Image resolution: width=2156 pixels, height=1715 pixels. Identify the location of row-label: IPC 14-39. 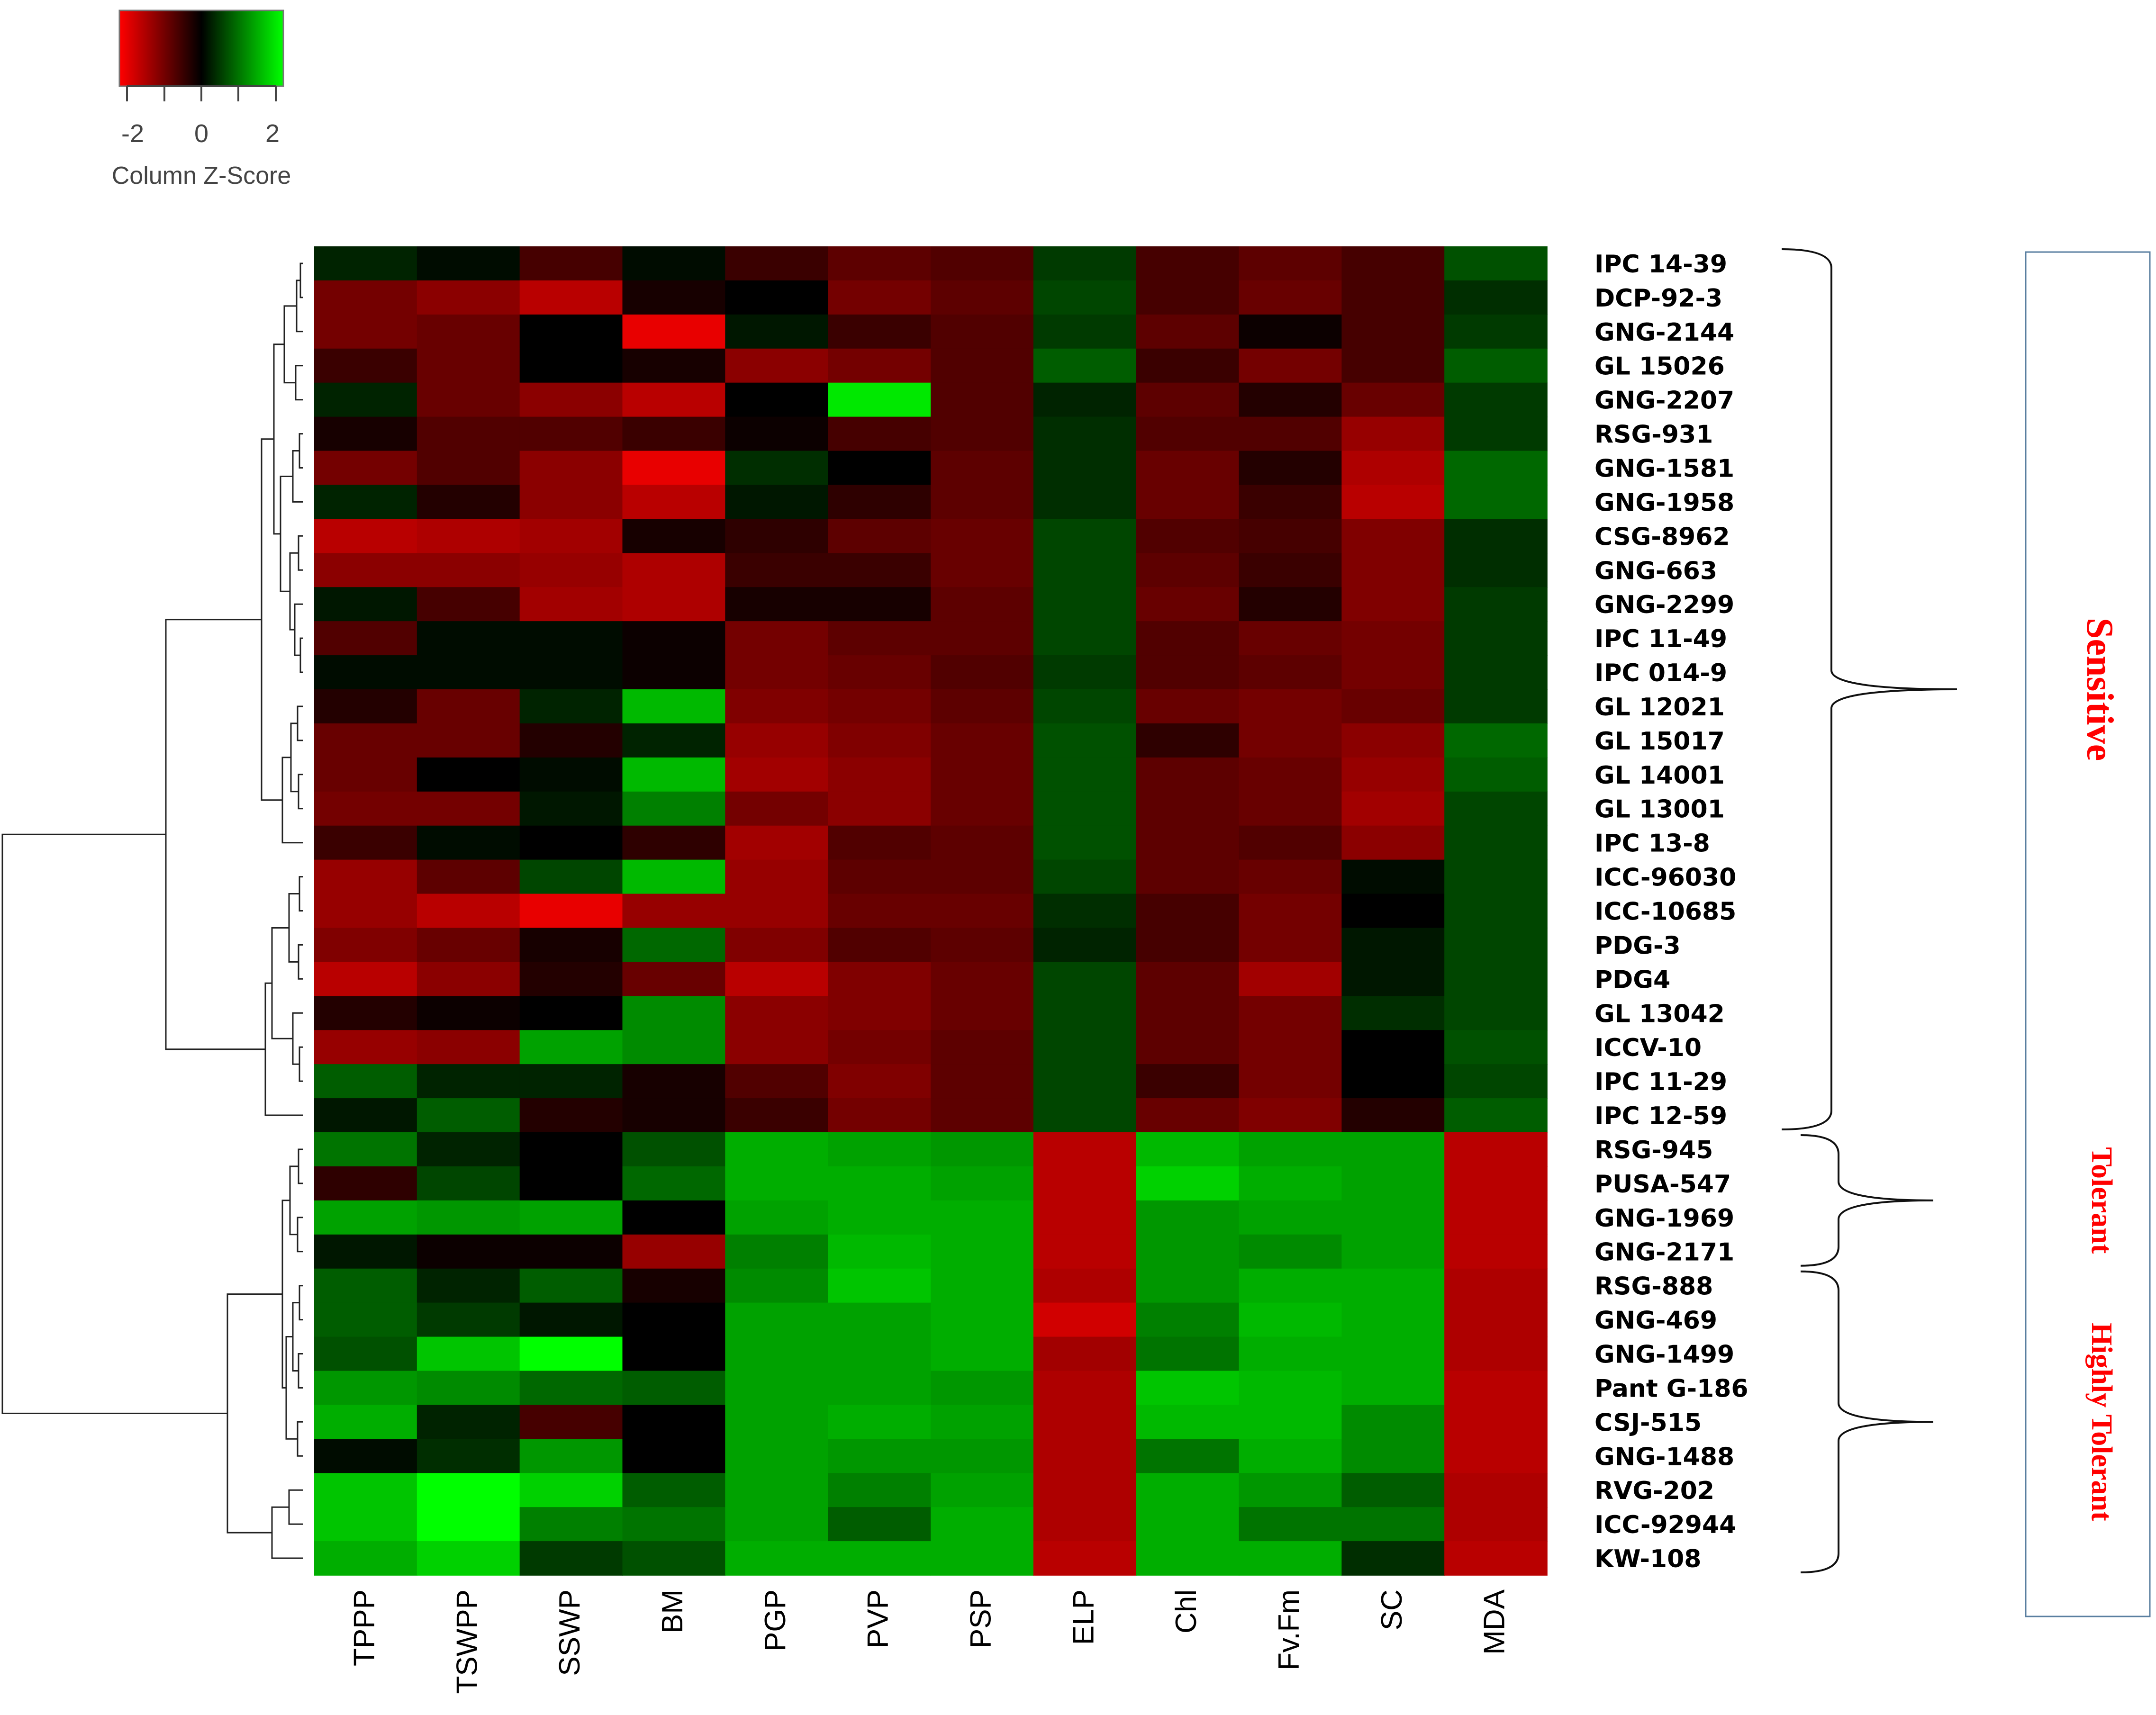
(1661, 264).